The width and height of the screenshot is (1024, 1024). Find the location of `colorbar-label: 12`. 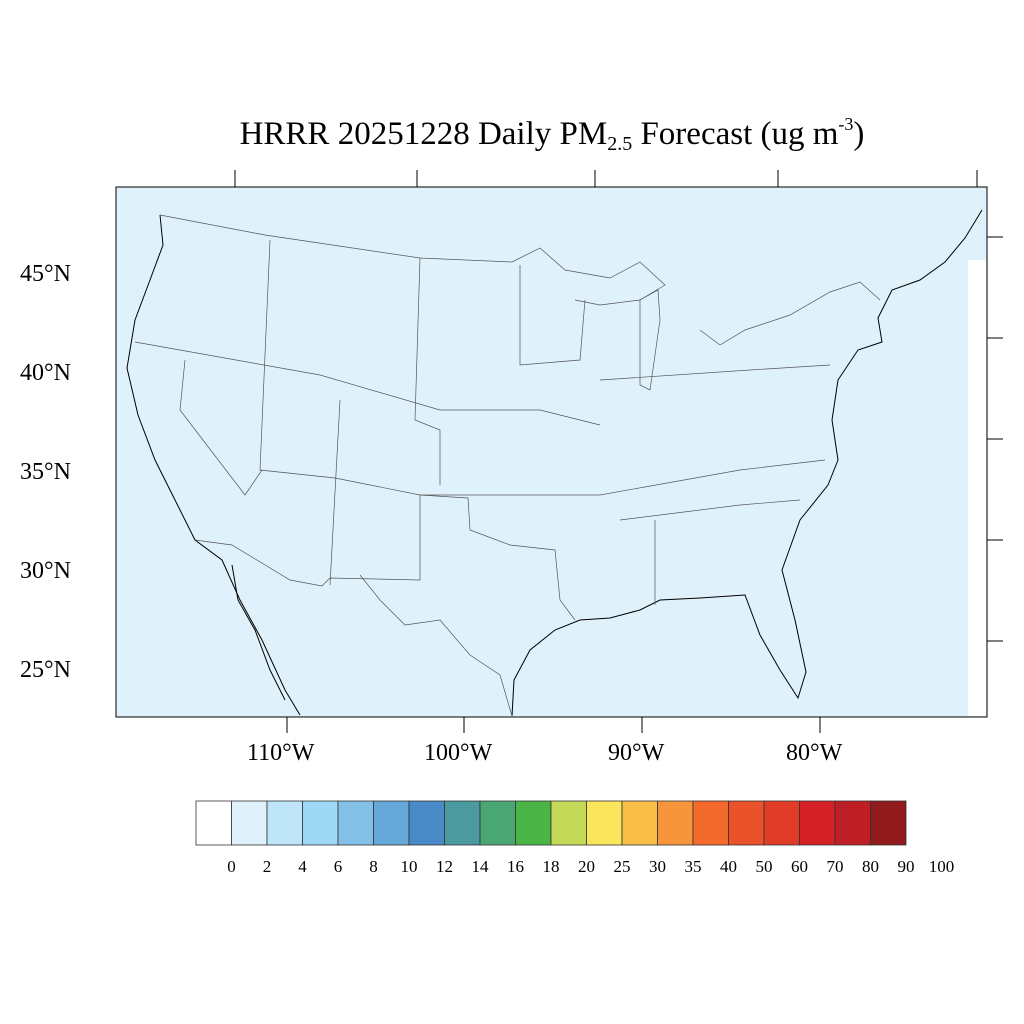

colorbar-label: 12 is located at coordinates (444, 866).